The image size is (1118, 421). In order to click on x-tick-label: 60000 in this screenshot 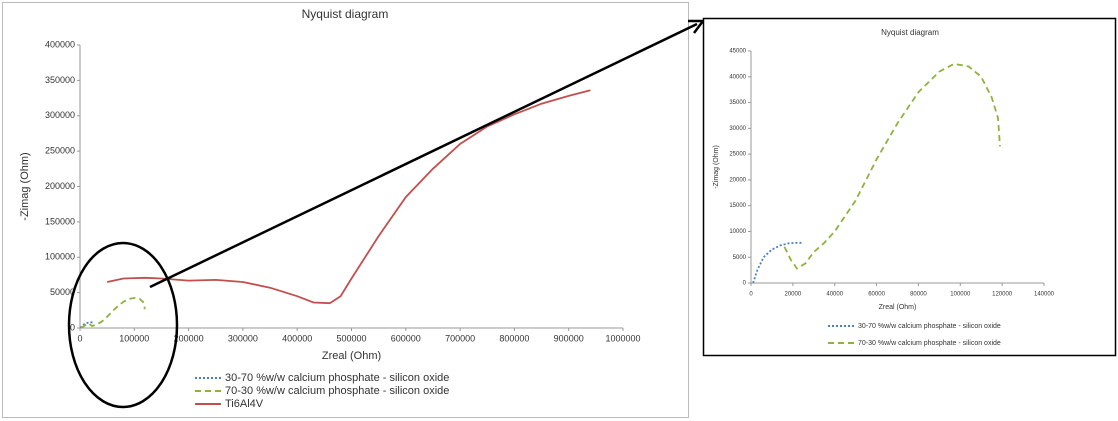, I will do `click(876, 295)`.